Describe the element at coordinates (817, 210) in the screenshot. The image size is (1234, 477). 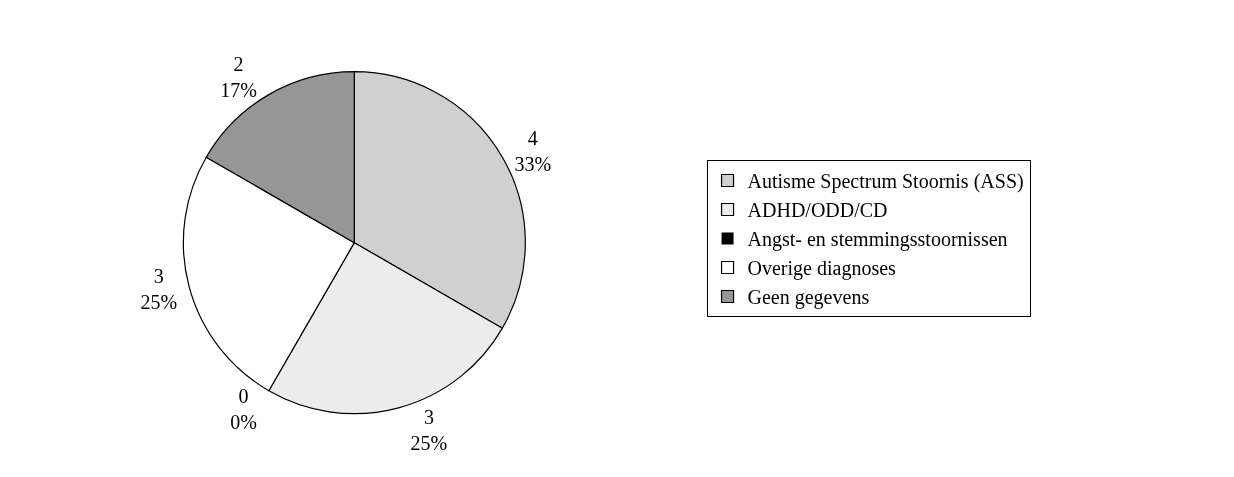
I see `legend-label: ADHD/ODD/CD` at that location.